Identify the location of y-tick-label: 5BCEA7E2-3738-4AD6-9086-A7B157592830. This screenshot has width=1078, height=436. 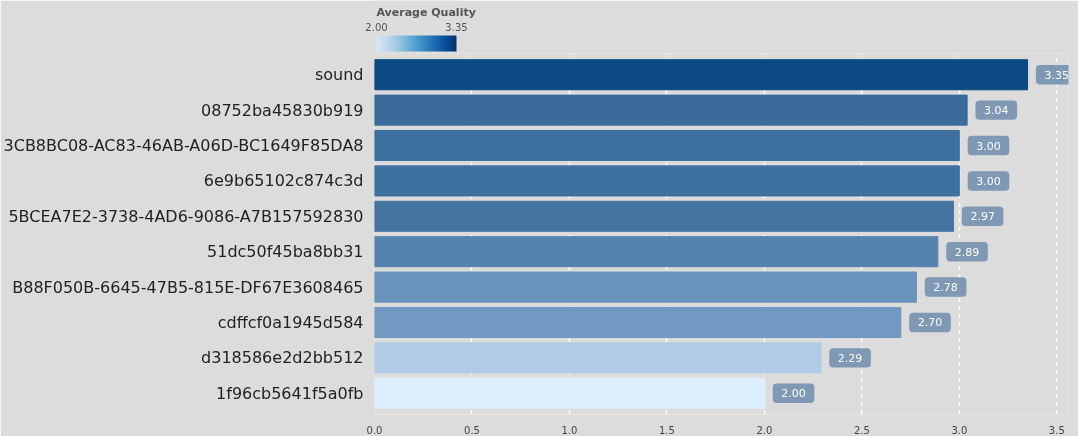
(186, 216).